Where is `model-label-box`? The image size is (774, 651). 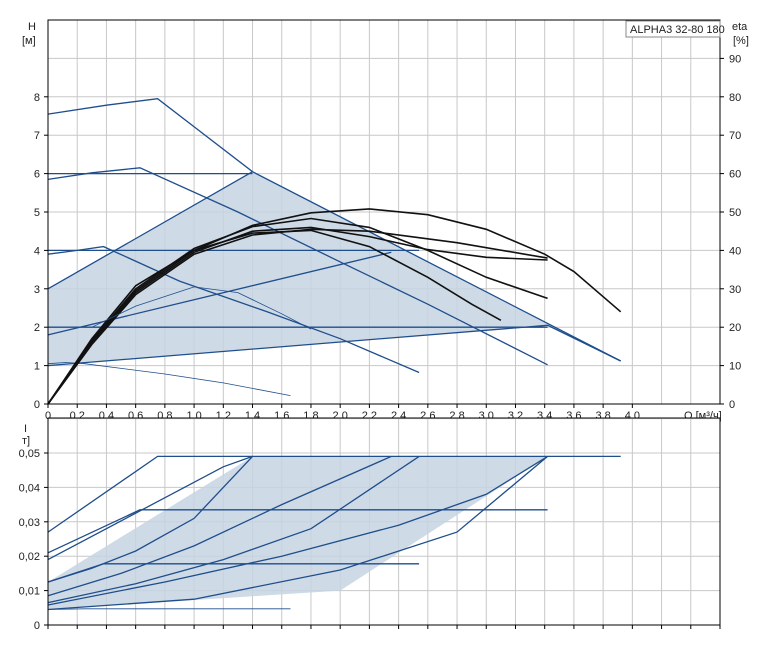
model-label-box is located at coordinates (673, 29).